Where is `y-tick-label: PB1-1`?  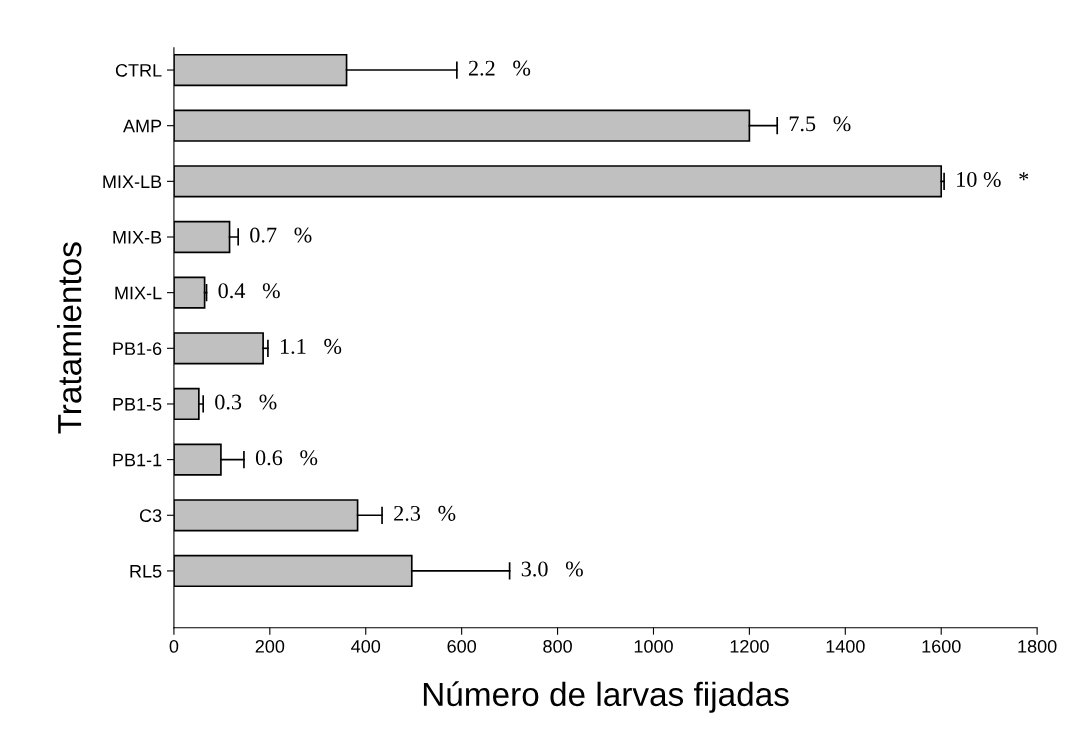 y-tick-label: PB1-1 is located at coordinates (137, 460).